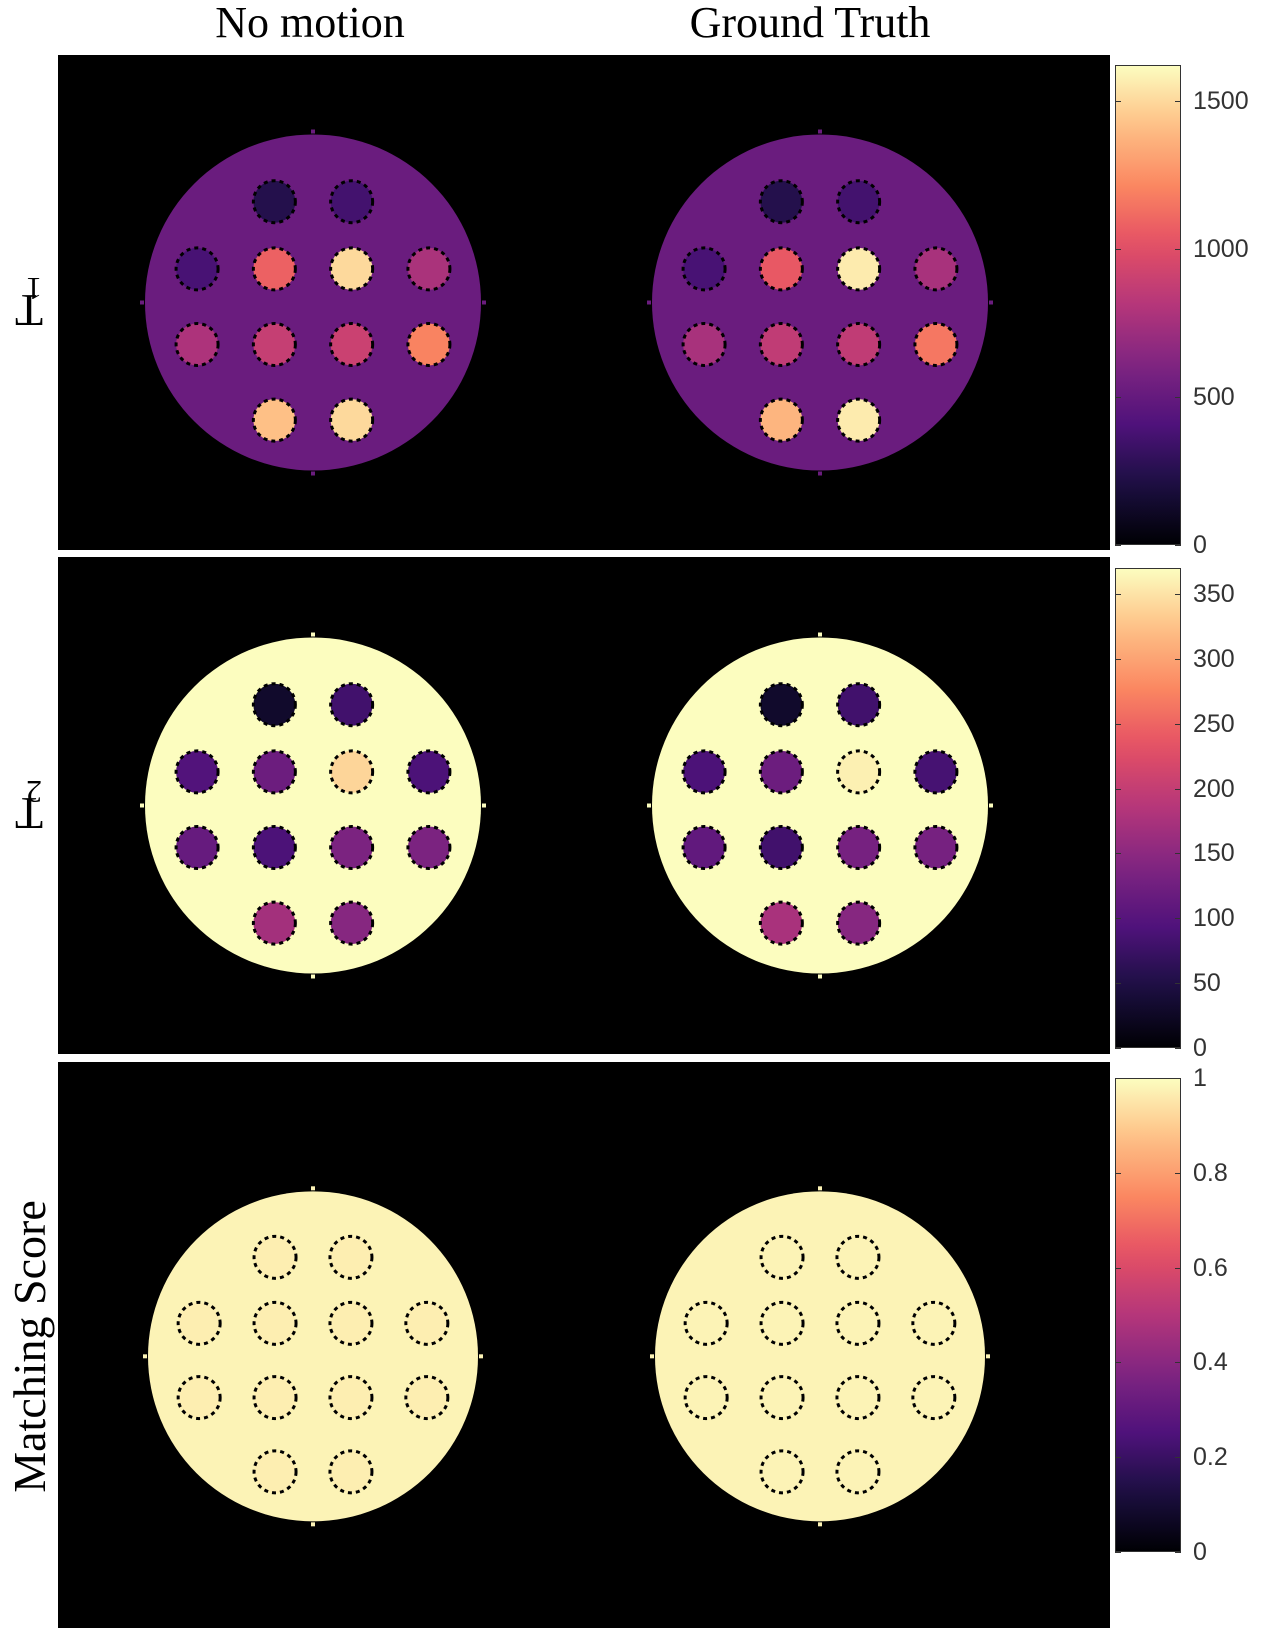 The width and height of the screenshot is (1265, 1630). Describe the element at coordinates (566, 1356) in the screenshot. I see `map-matching-score` at that location.